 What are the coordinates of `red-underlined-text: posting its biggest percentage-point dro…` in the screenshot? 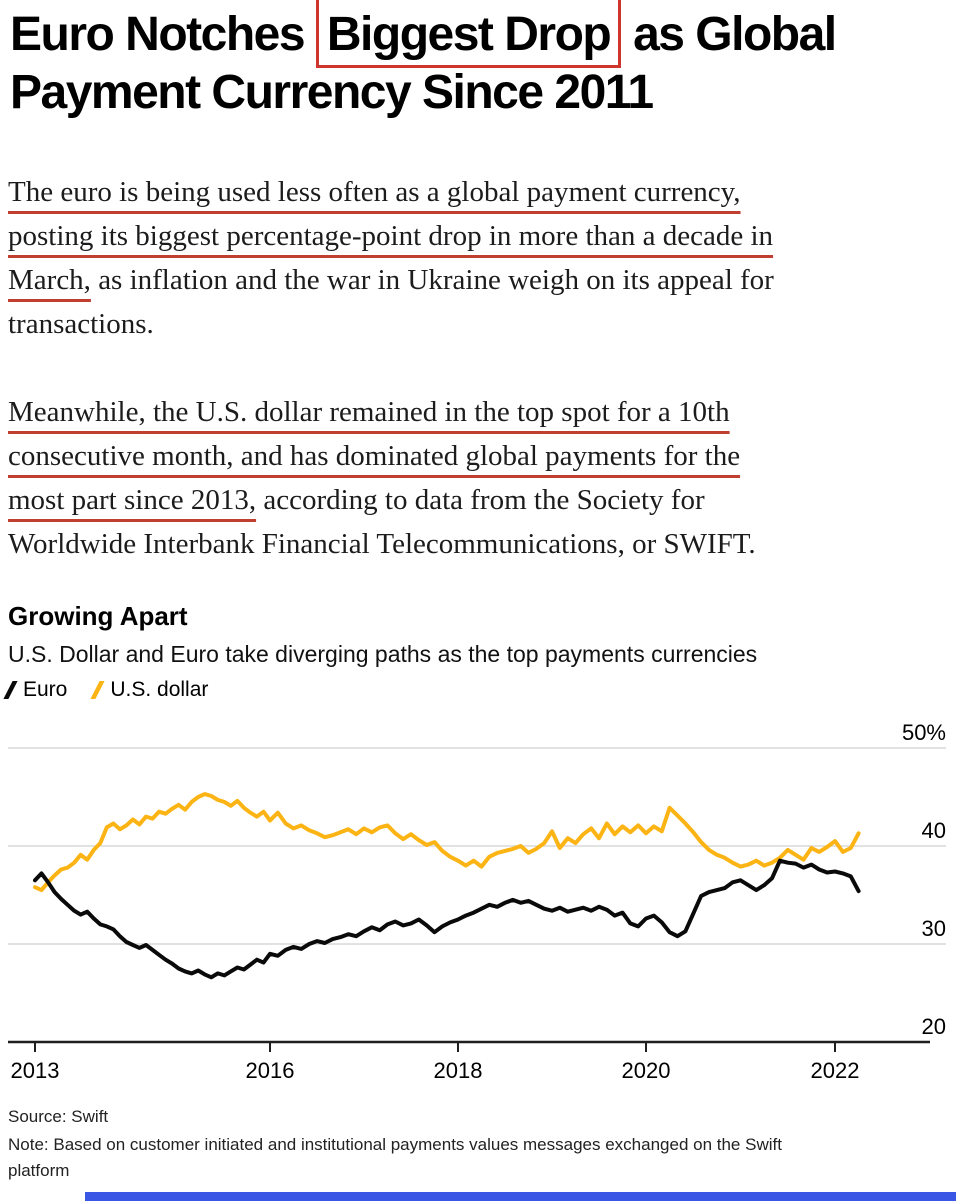 It's located at (391, 236).